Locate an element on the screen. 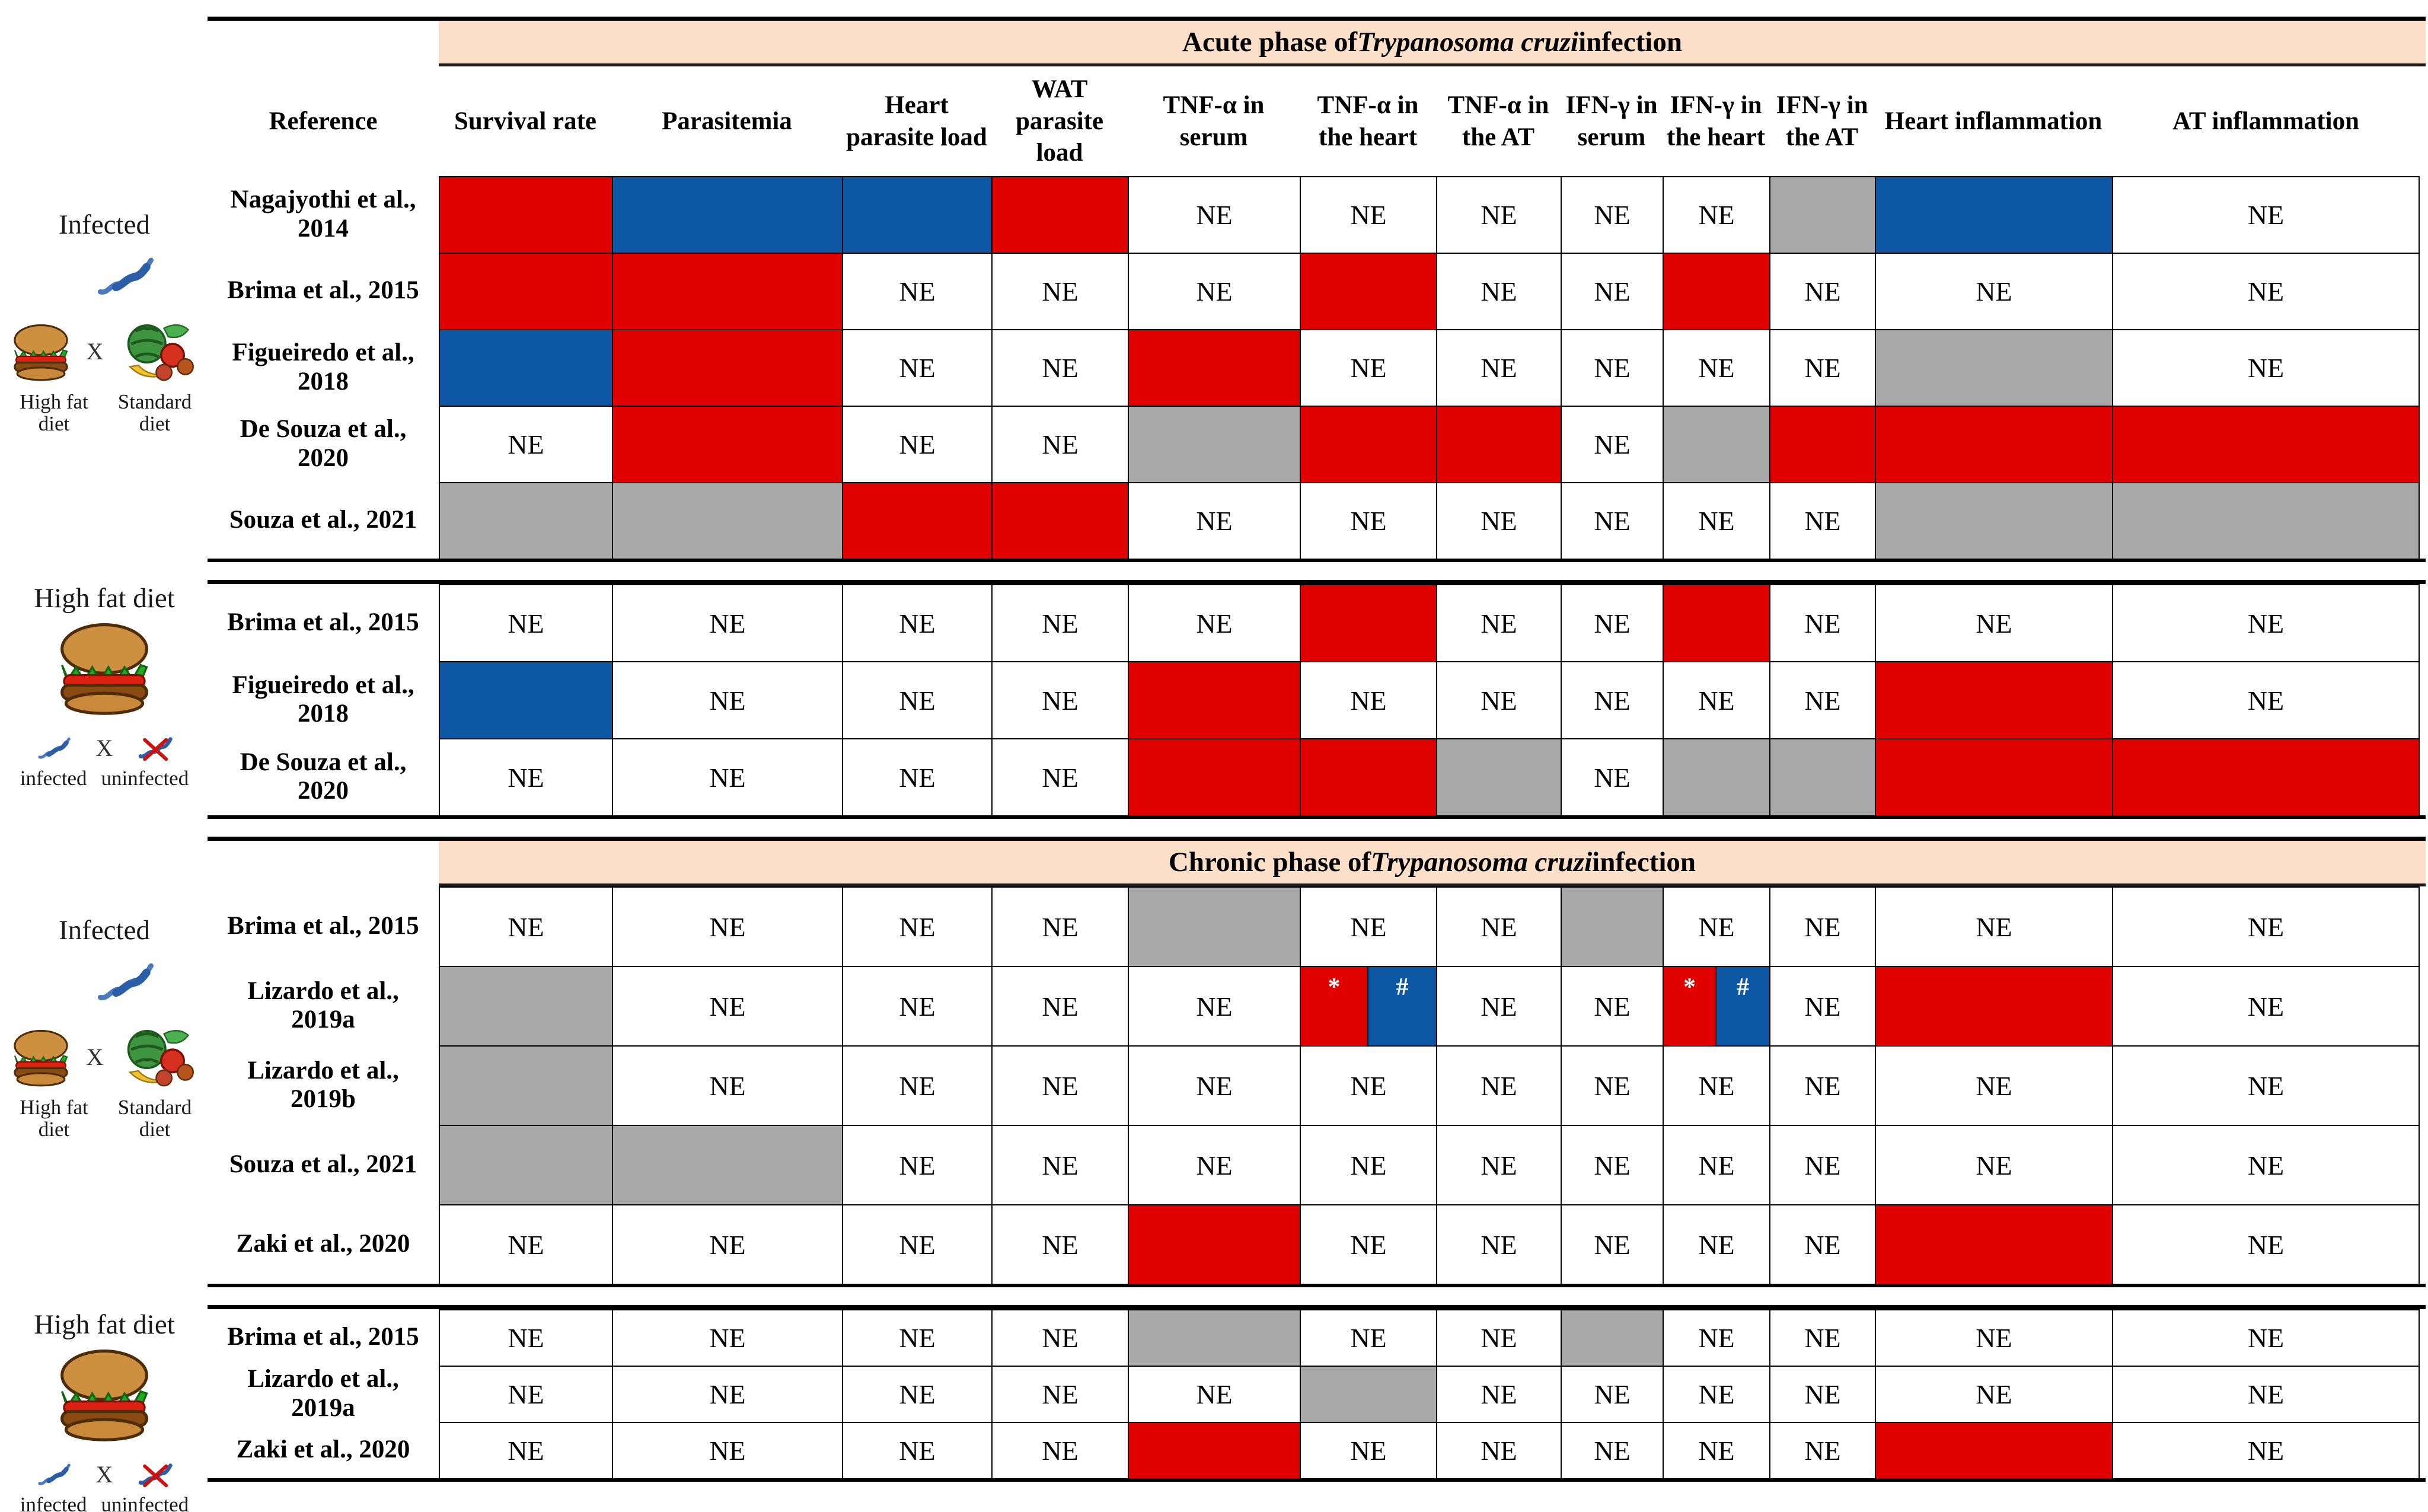 Image resolution: width=2428 pixels, height=1512 pixels. table-row: Nagajyothi et al., 2014 NE NE NE NE NE NE is located at coordinates (1317, 214).